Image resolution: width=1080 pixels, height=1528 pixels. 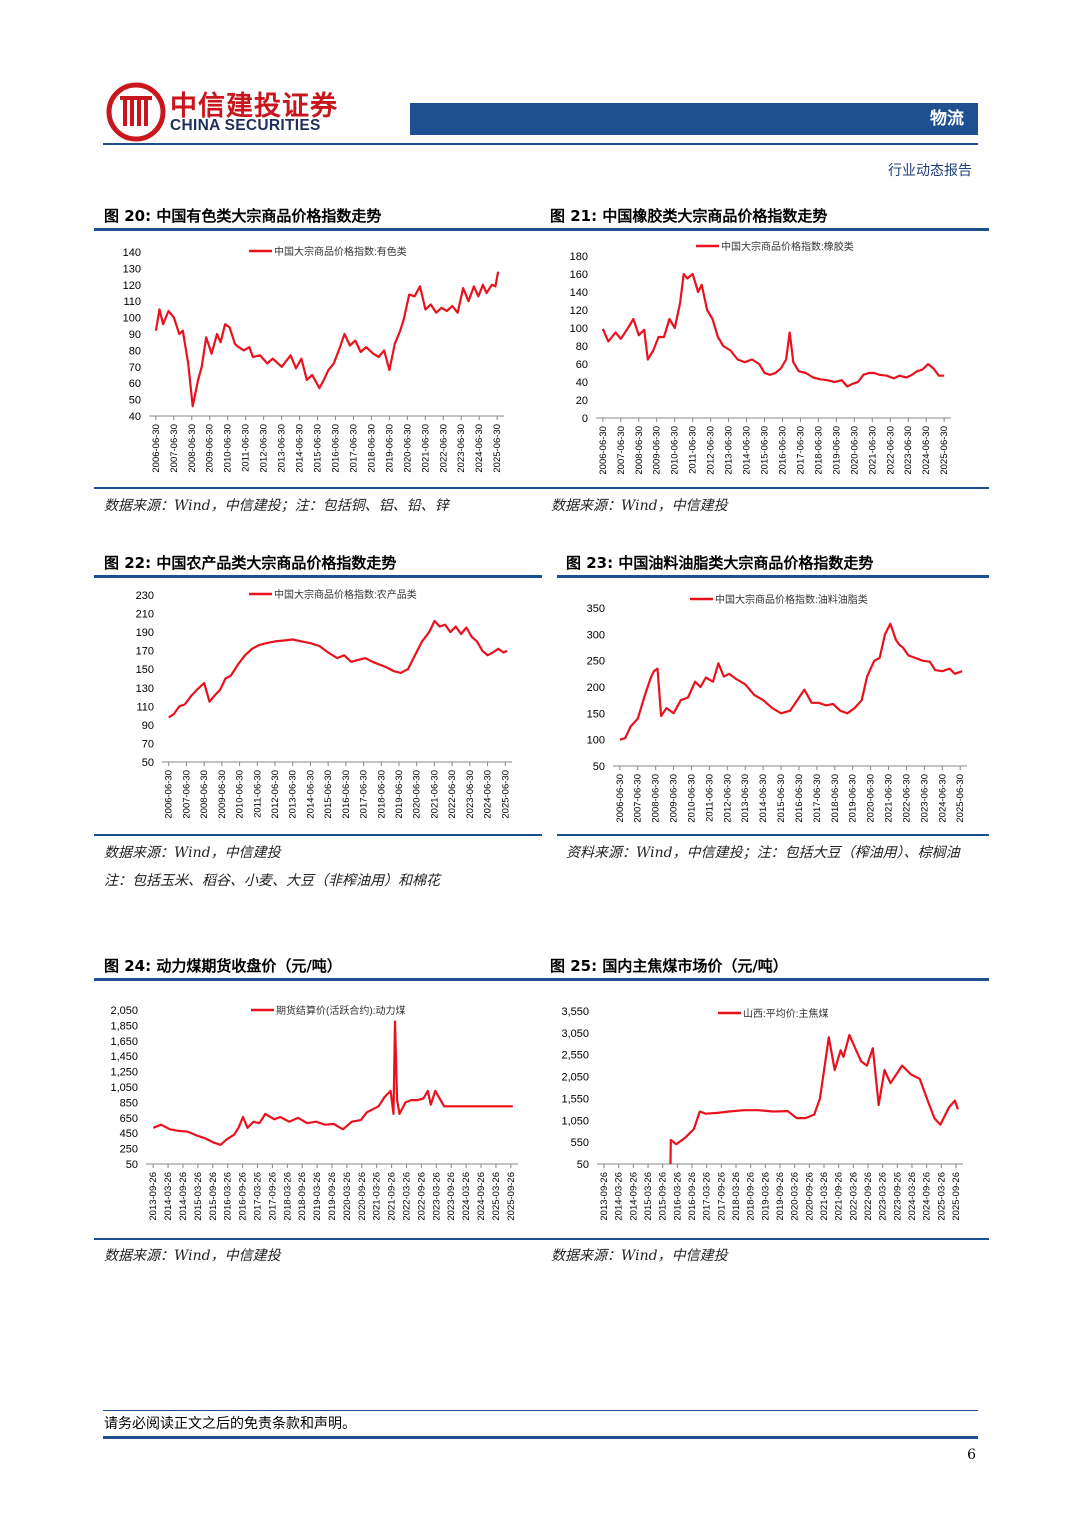 I want to click on figure-source-22: 数据来源：Wind，中信建投, so click(x=192, y=853).